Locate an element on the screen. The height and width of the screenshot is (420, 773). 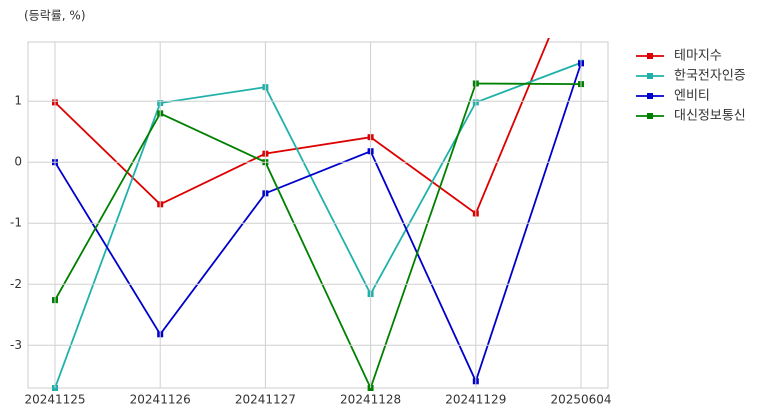
y-tick-label: -3 is located at coordinates (16, 345).